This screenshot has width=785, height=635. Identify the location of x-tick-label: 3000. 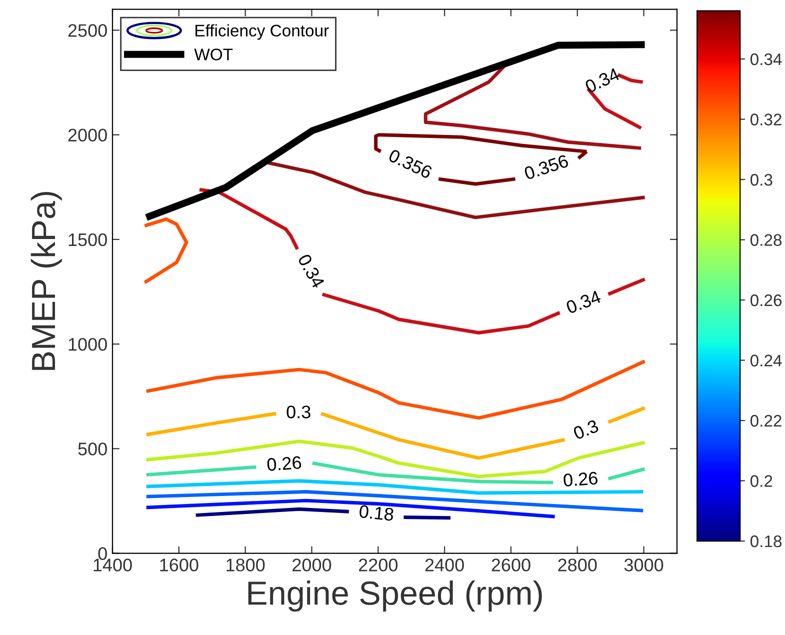
(644, 565).